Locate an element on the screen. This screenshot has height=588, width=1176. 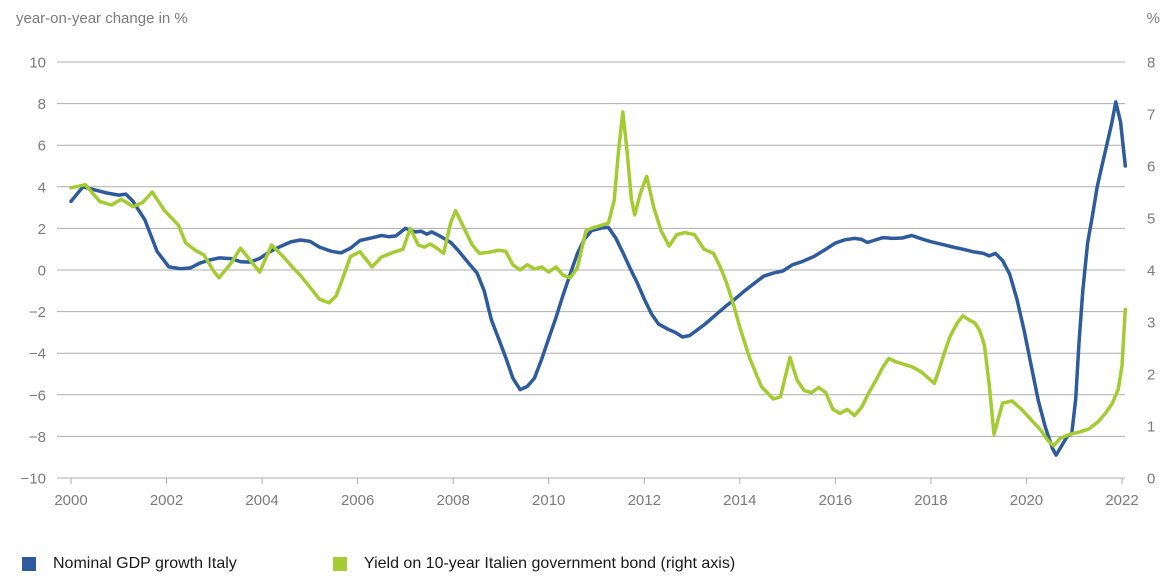
x-tick-label: 2018 is located at coordinates (930, 500).